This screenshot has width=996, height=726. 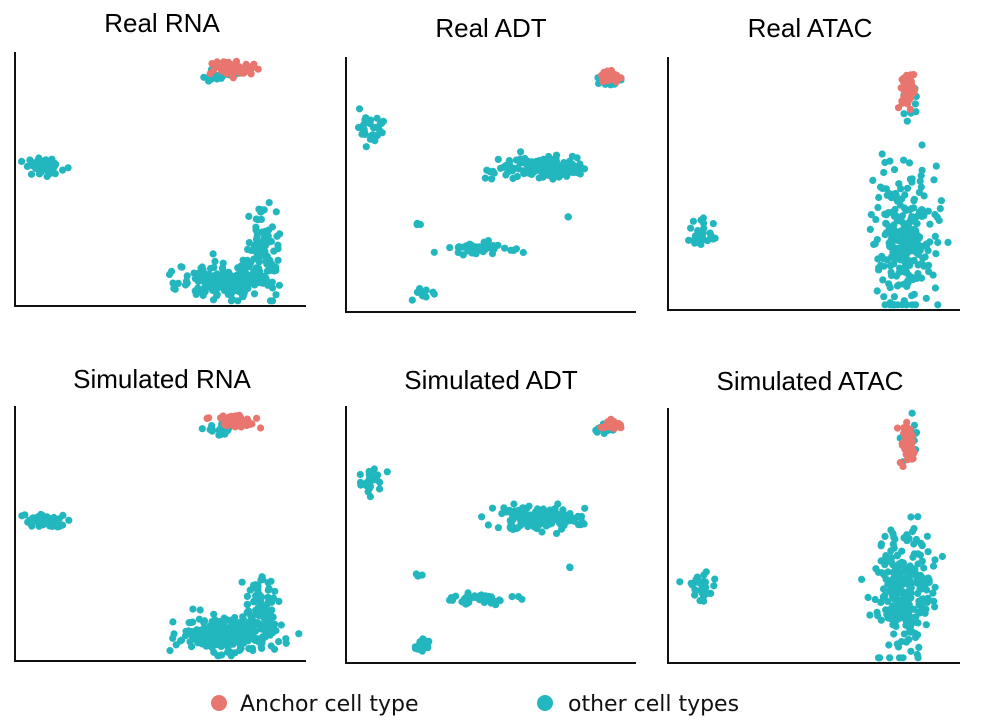 I want to click on scatter-panel-5: Simulated ADT, so click(x=490, y=514).